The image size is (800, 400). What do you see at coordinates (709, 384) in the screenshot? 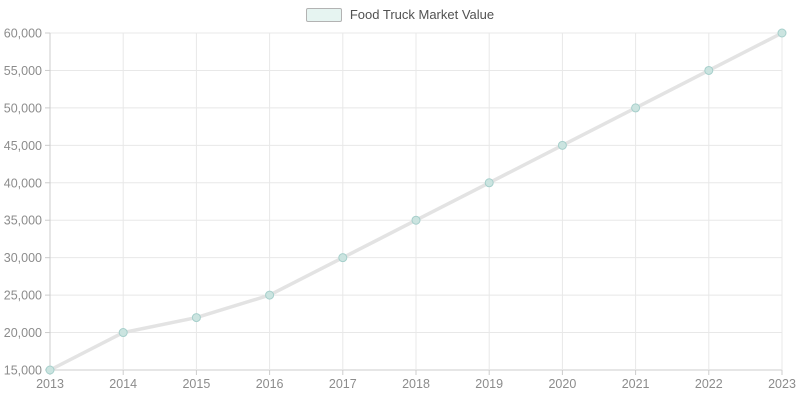
I see `x-axis-label: 2022` at bounding box center [709, 384].